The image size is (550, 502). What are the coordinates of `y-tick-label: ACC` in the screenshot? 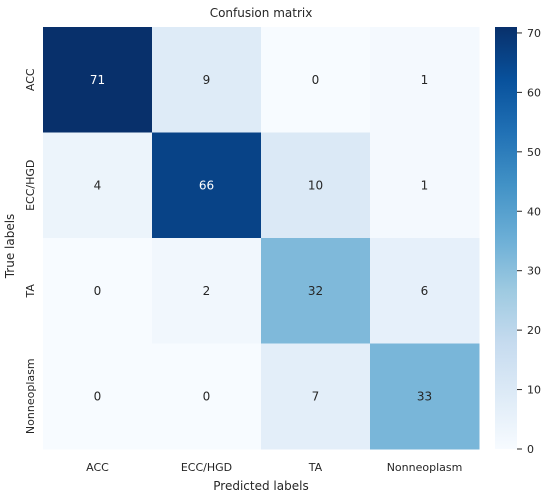 It's located at (30, 79).